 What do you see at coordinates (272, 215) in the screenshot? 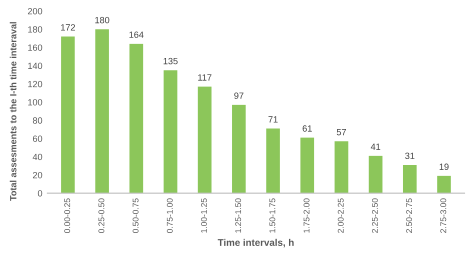
I see `x-tick-label: 1.50-1.75` at bounding box center [272, 215].